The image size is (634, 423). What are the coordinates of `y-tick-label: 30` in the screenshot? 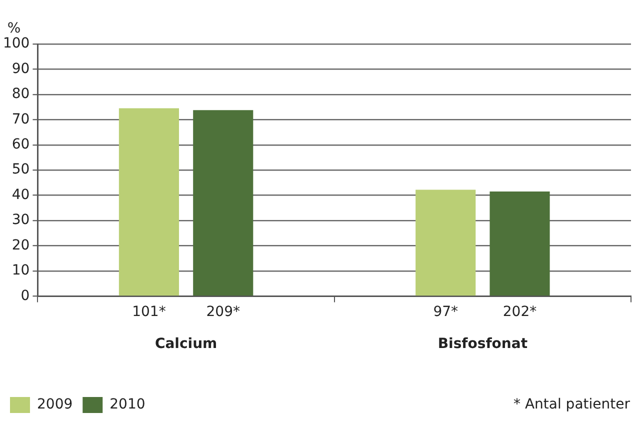 It's located at (21, 220).